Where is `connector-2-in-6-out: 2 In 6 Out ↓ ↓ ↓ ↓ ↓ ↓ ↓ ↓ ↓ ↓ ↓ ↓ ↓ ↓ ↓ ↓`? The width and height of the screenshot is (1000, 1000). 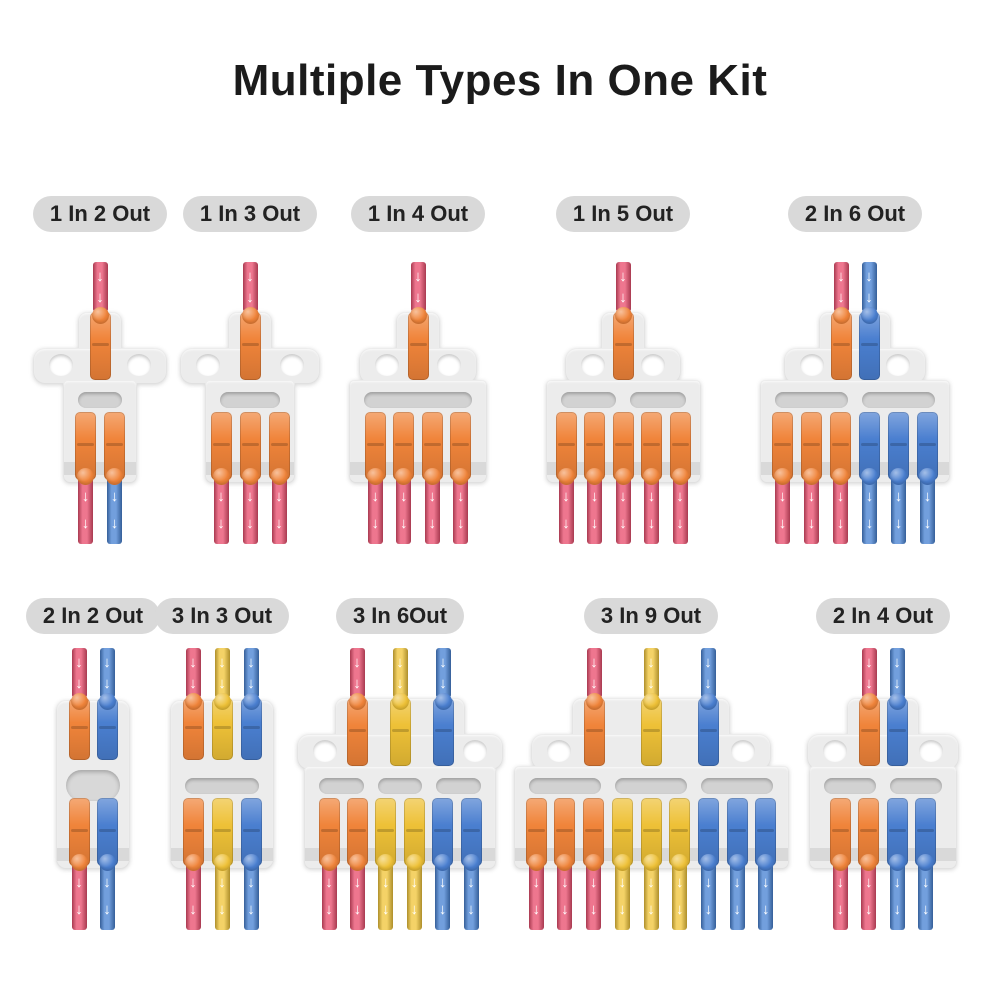 connector-2-in-6-out: 2 In 6 Out ↓ ↓ ↓ ↓ ↓ ↓ ↓ ↓ ↓ ↓ ↓ ↓ ↓ ↓ ↓ ↓ is located at coordinates (855, 374).